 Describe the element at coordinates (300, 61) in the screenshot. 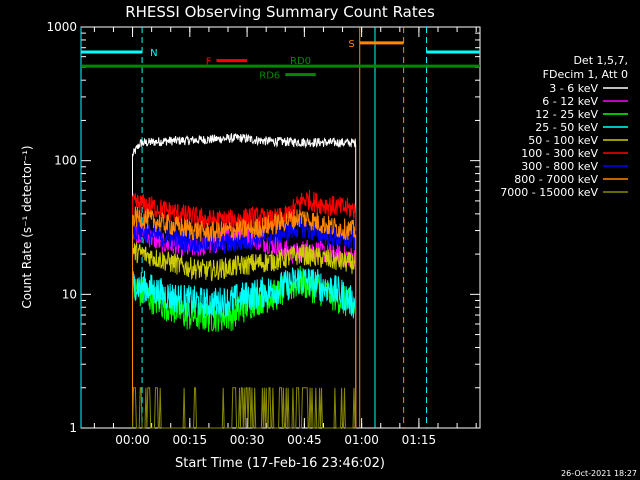

I see `annotation-label-rd0: RD0` at that location.